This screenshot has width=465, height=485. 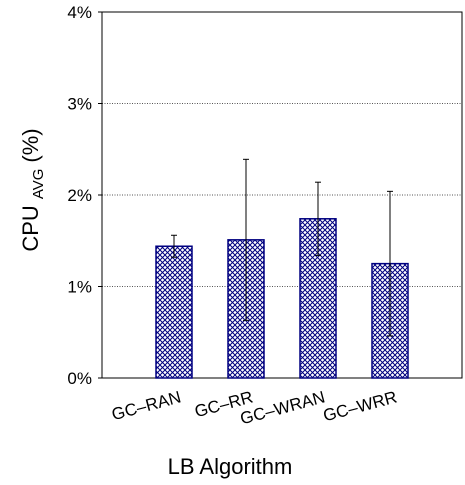 What do you see at coordinates (360, 407) in the screenshot?
I see `x-tick-label: GC–WRR` at bounding box center [360, 407].